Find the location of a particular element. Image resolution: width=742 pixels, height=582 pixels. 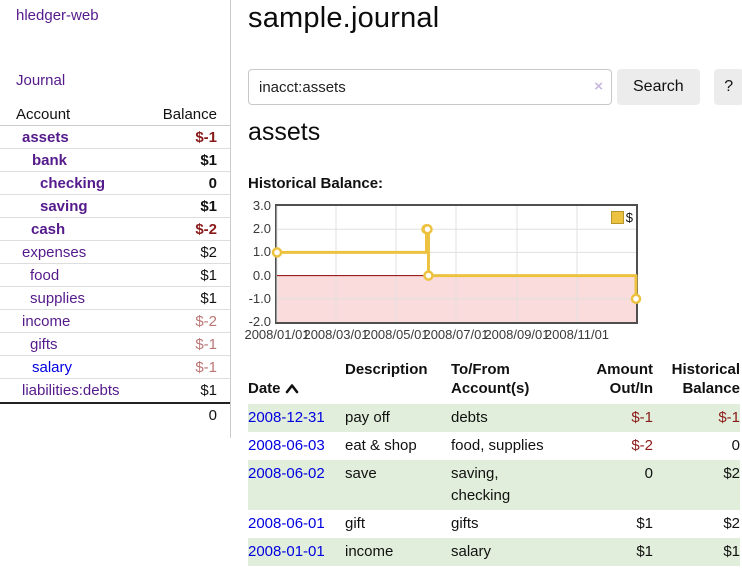

account-link: bank is located at coordinates (50, 160).